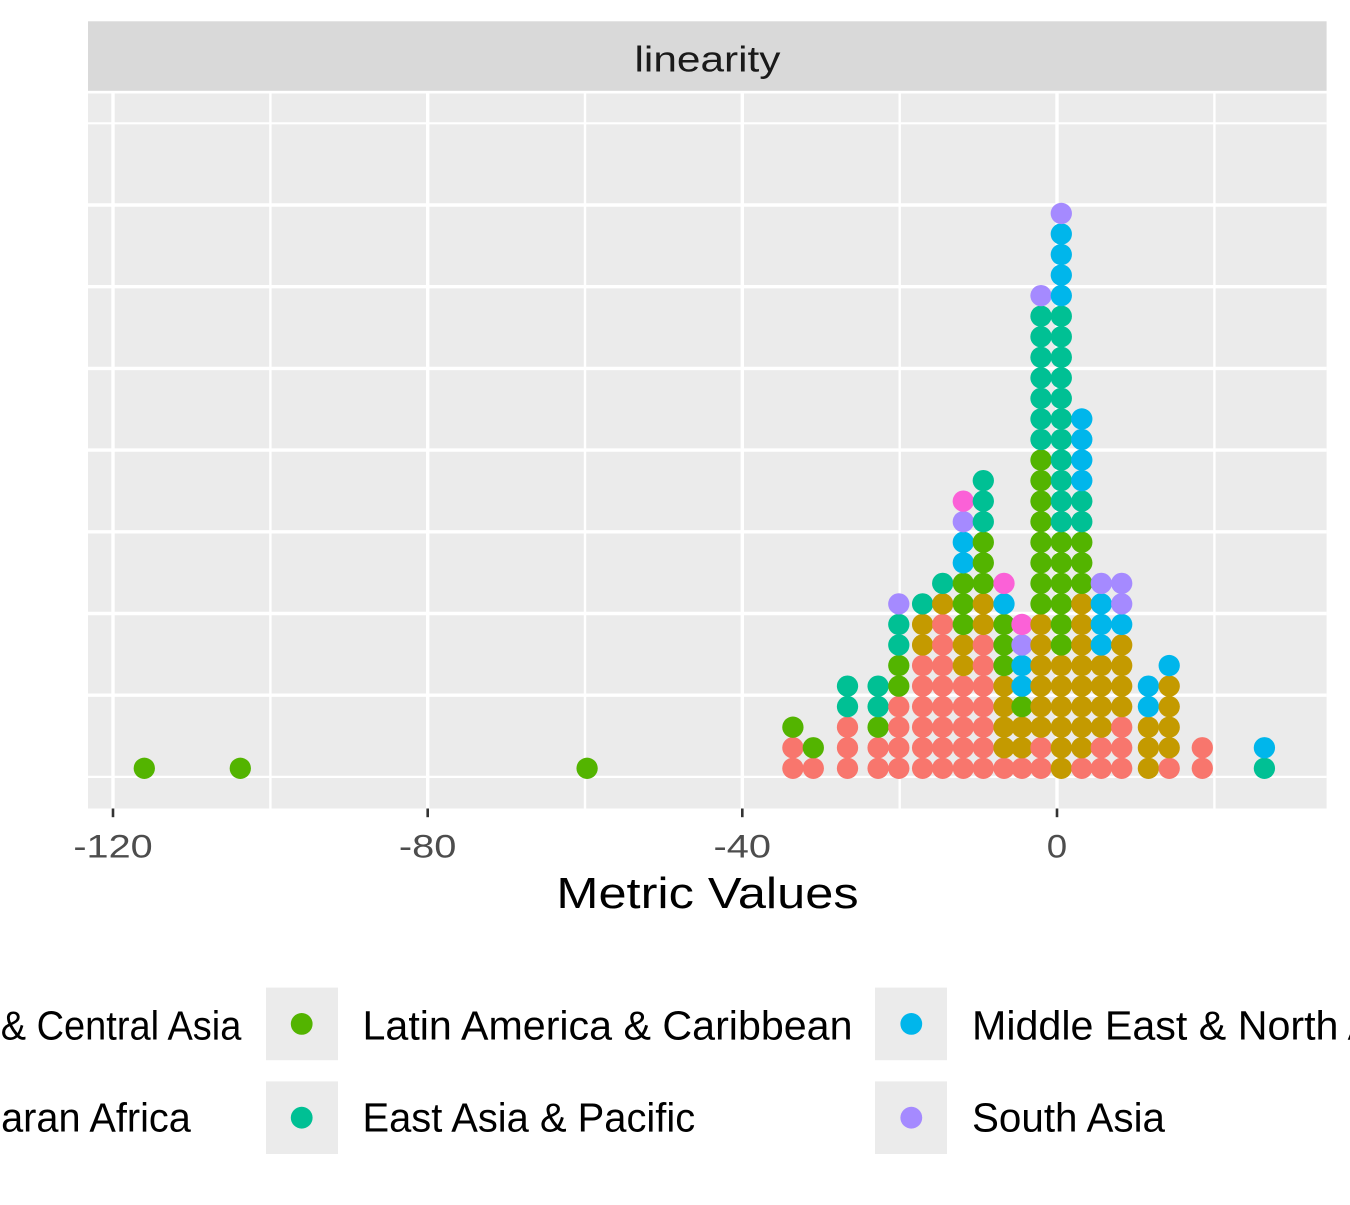 The width and height of the screenshot is (1350, 1205). Describe the element at coordinates (608, 1025) in the screenshot. I see `svg-text: Latin America & Caribbean` at that location.